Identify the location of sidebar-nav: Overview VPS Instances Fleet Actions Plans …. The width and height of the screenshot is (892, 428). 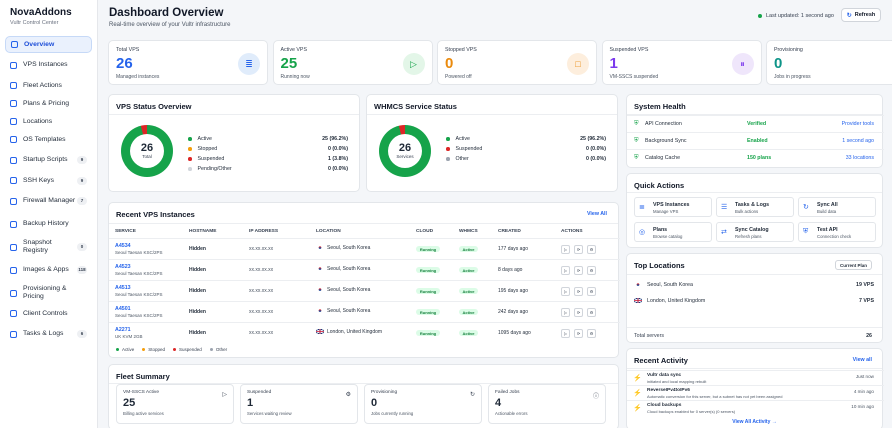
(48, 190).